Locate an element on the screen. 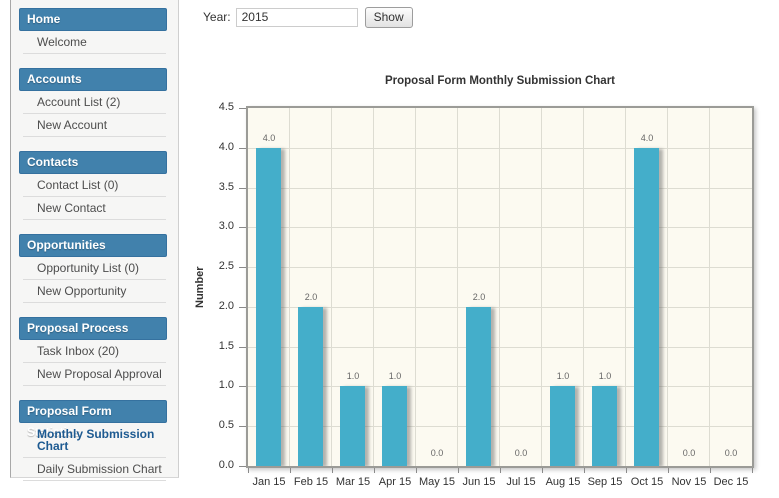  y-tick-label: 2.0 is located at coordinates (226, 305).